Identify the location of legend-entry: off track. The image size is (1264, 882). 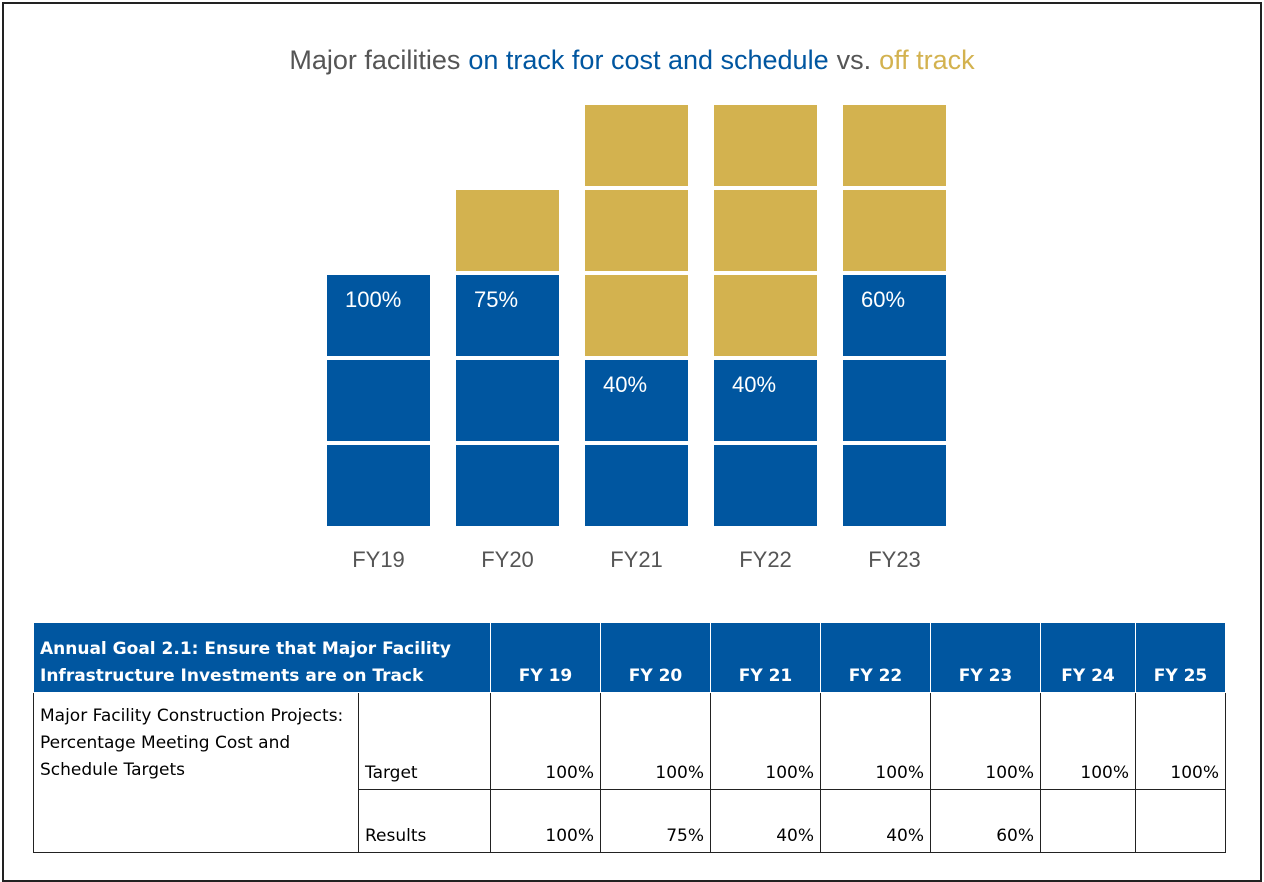
(927, 60).